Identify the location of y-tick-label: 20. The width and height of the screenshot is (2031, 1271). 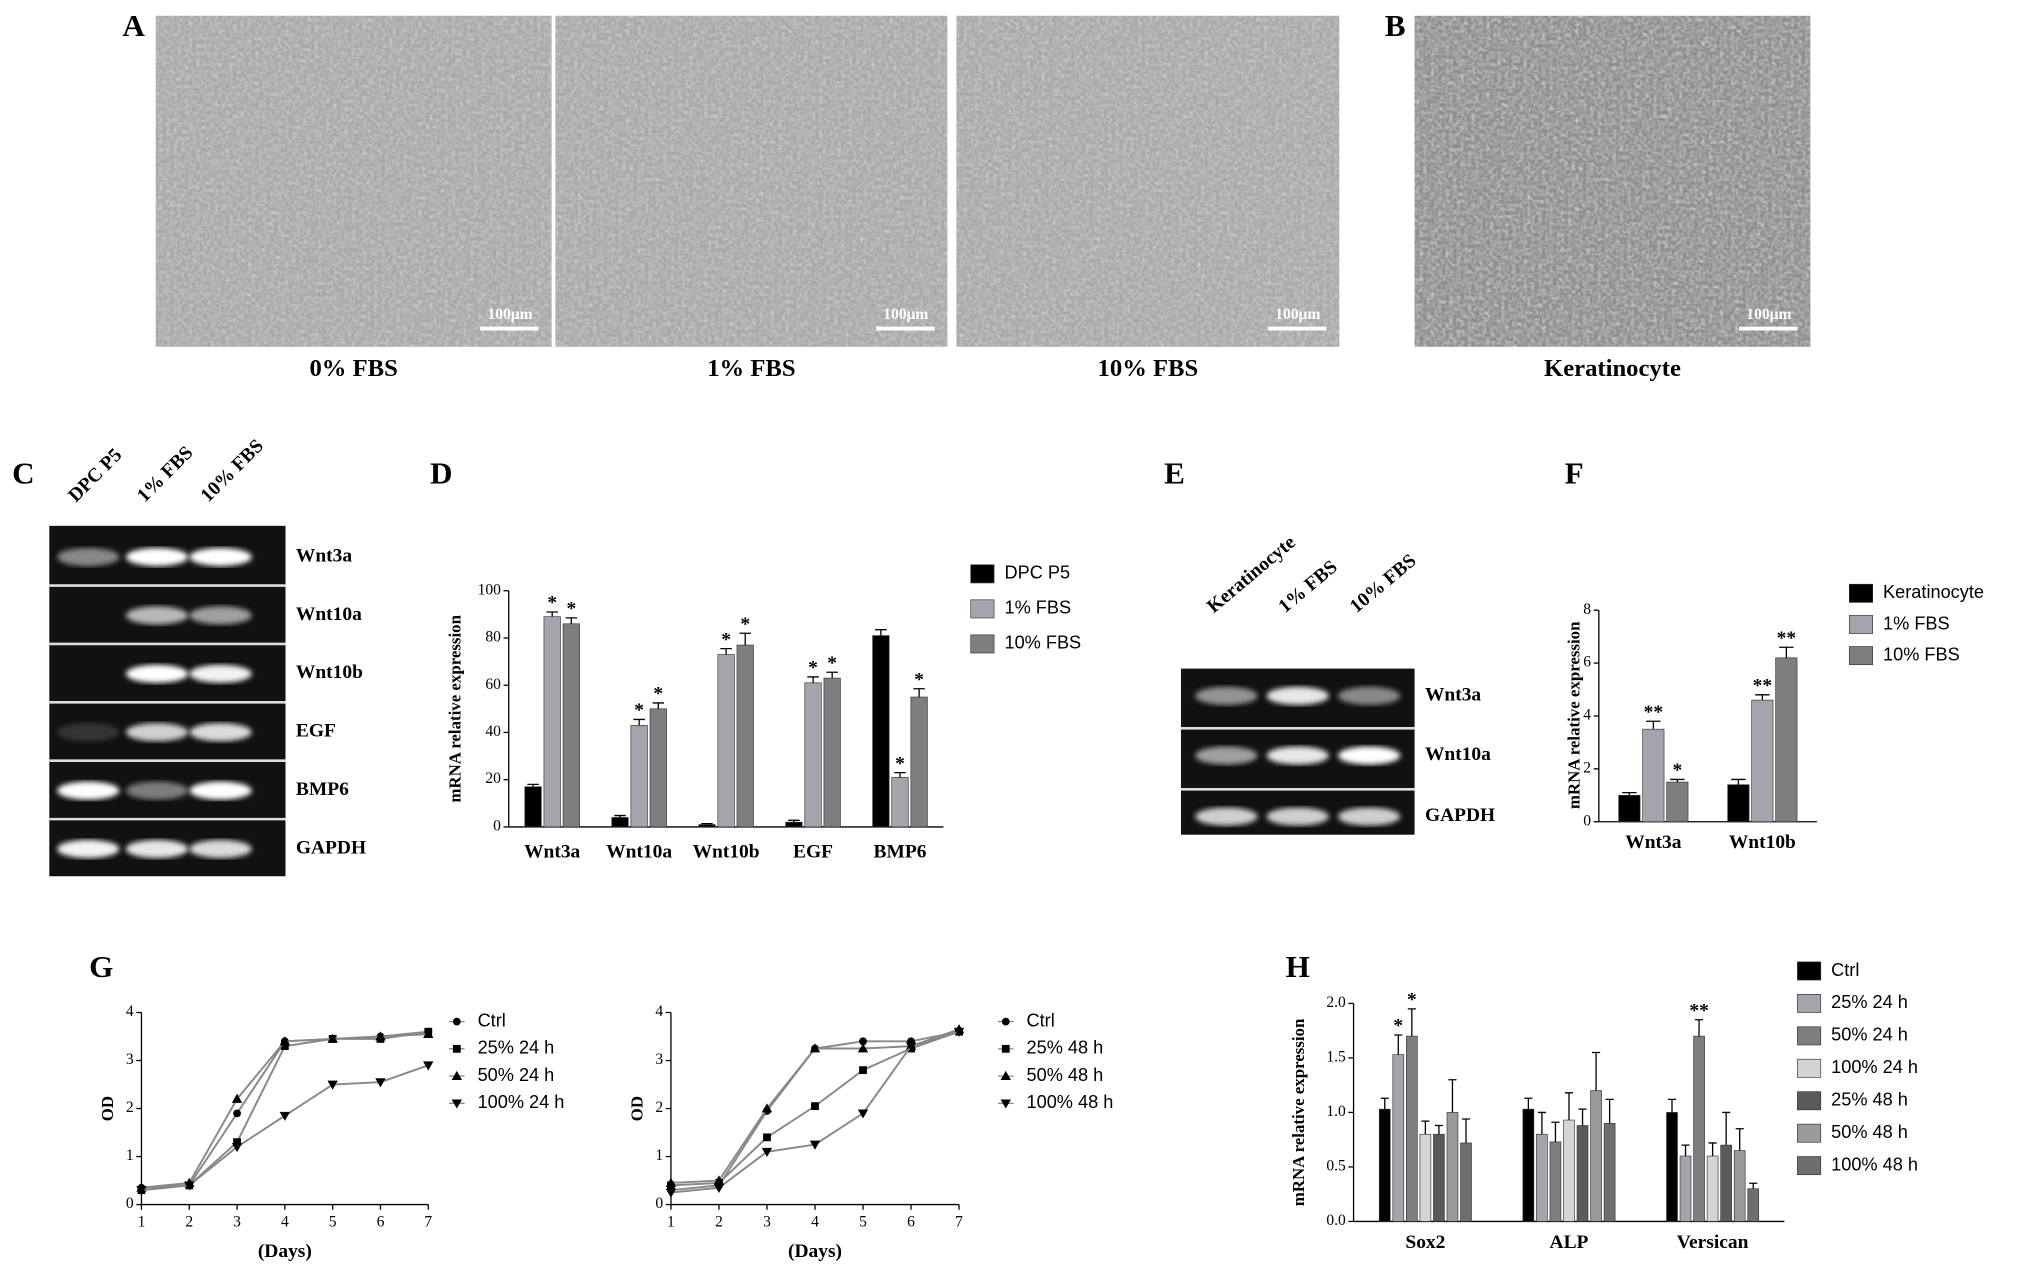
(493, 778).